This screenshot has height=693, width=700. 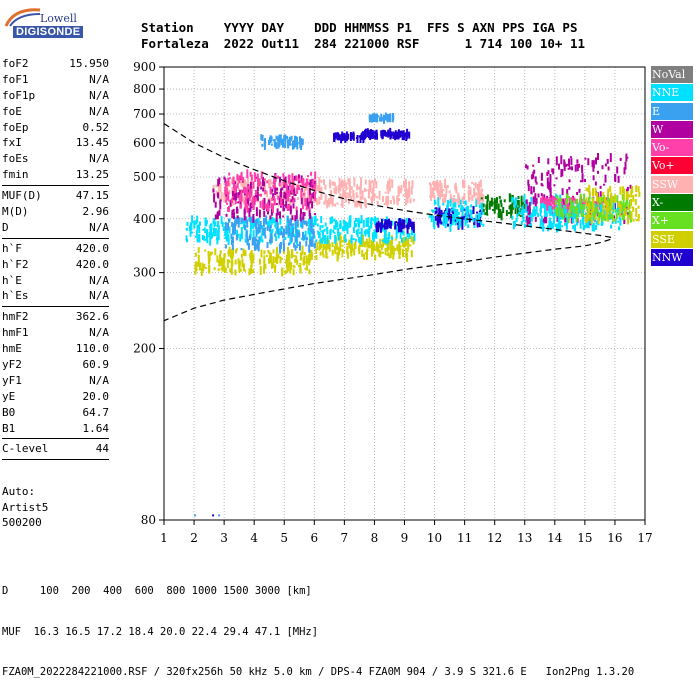 What do you see at coordinates (55, 460) in the screenshot?
I see `param-separator` at bounding box center [55, 460].